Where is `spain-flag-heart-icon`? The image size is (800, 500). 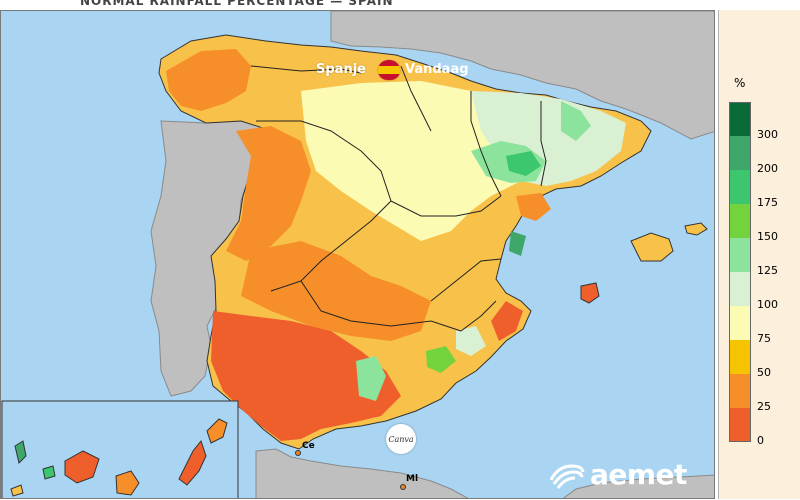 spain-flag-heart-icon is located at coordinates (389, 70).